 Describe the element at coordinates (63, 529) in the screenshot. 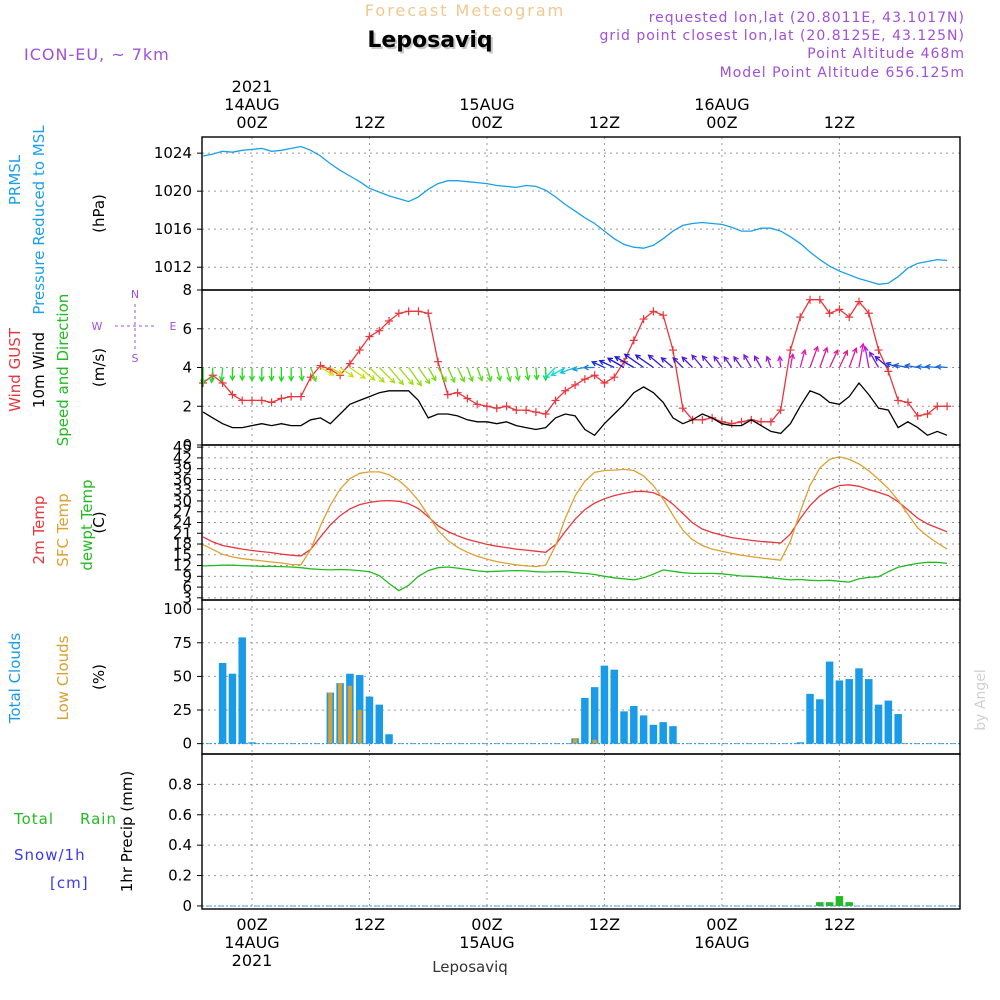

I see `panel-side-label: SFC Temp` at that location.